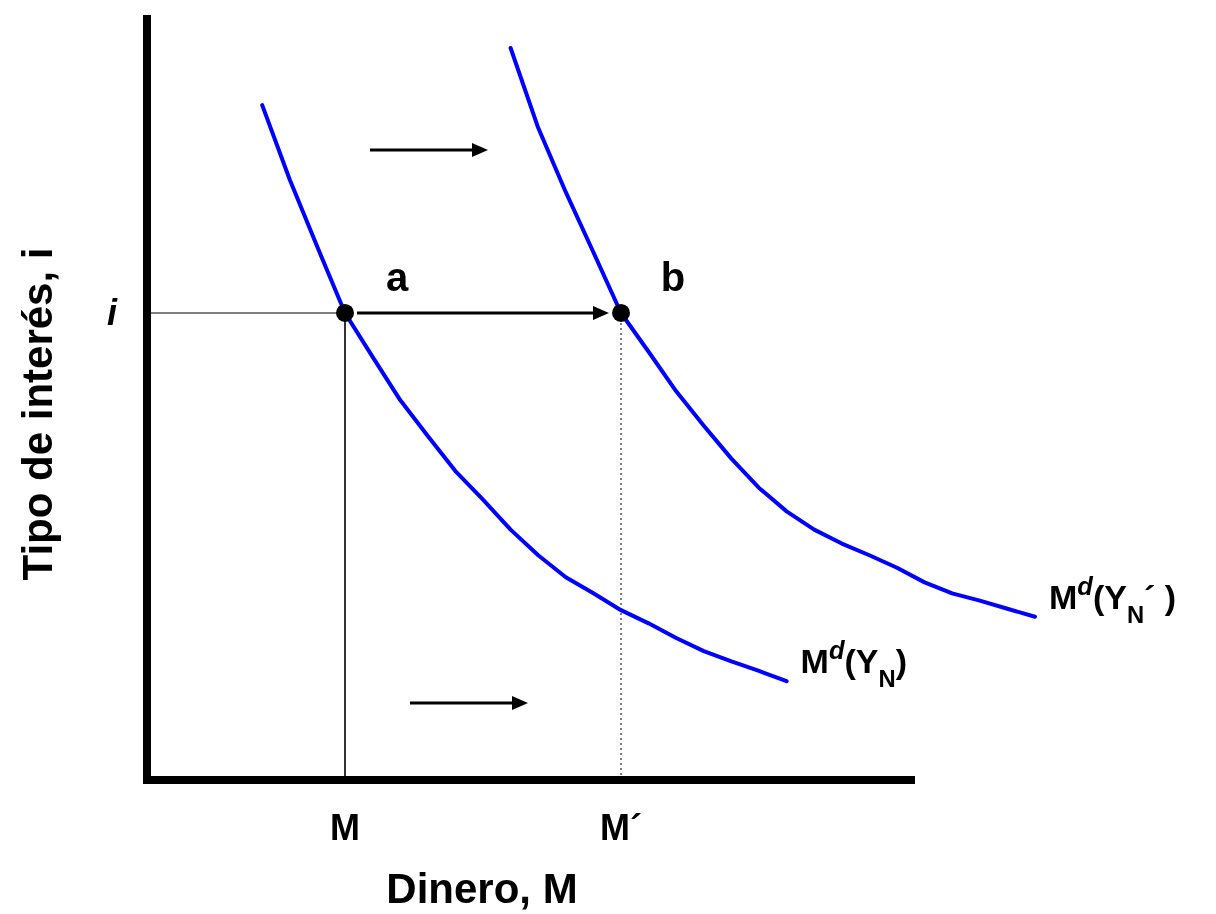  Describe the element at coordinates (1113, 599) in the screenshot. I see `series-label: M$^{d}$(Y$_{N}$´ )` at that location.